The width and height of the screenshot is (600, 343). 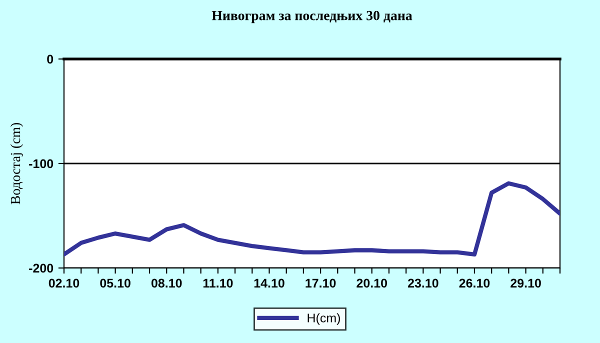 I want to click on legend-label: H(cm), so click(x=324, y=319).